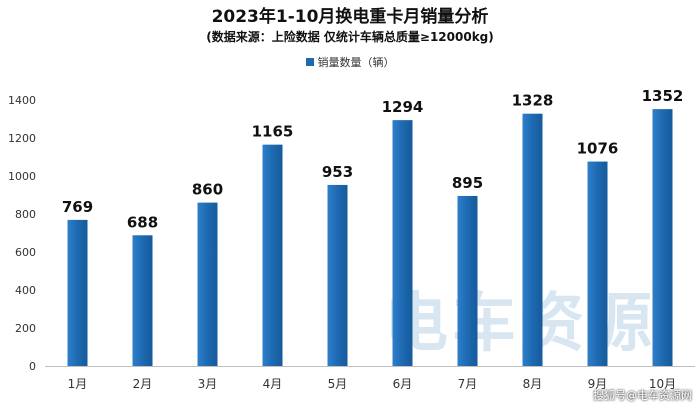 The height and width of the screenshot is (411, 700). Describe the element at coordinates (22, 233) in the screenshot. I see `y-axis: 0 200 400 600 800 1000 1200 1400` at that location.